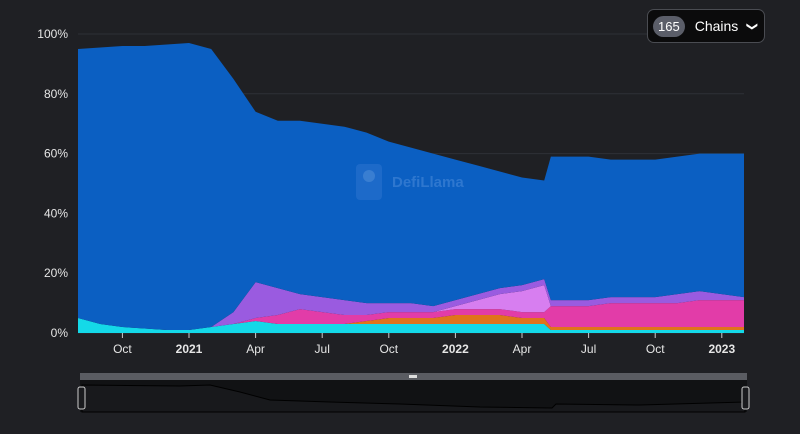 The height and width of the screenshot is (434, 800). I want to click on navigator, so click(413, 393).